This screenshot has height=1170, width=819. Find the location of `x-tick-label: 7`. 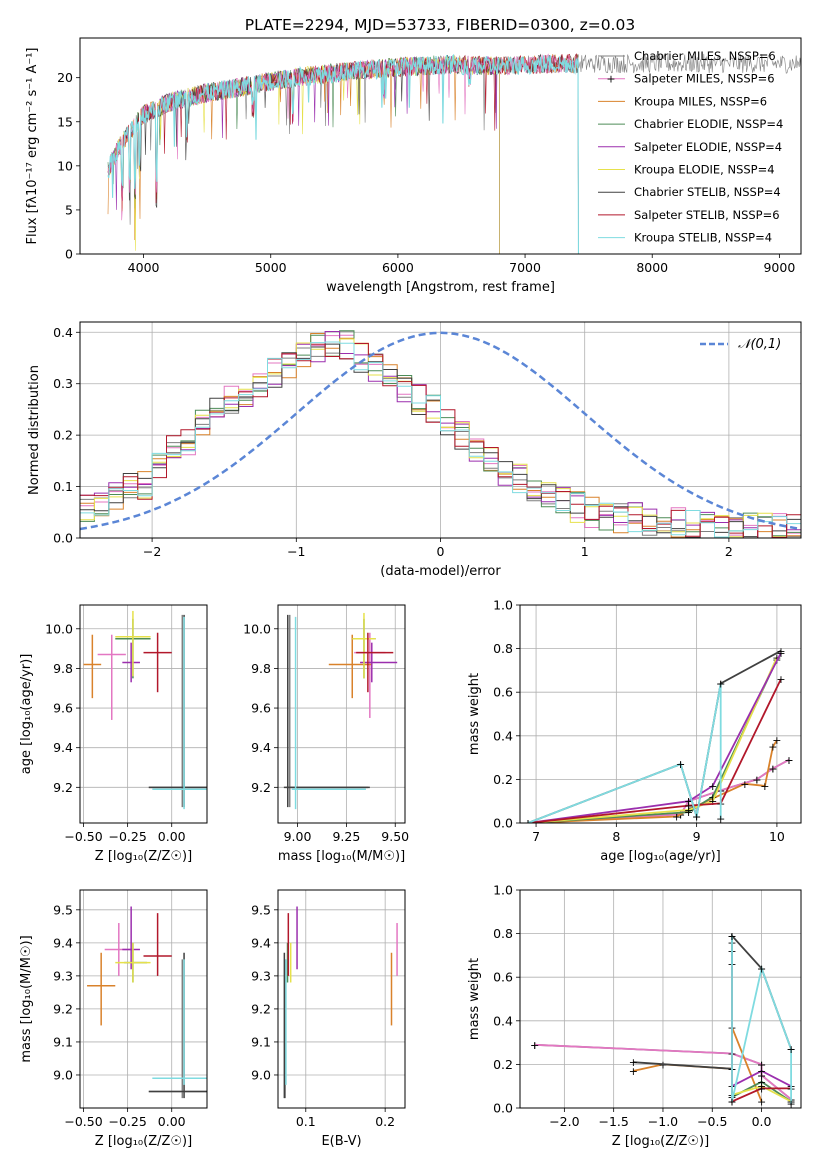

x-tick-label: 7 is located at coordinates (536, 836).